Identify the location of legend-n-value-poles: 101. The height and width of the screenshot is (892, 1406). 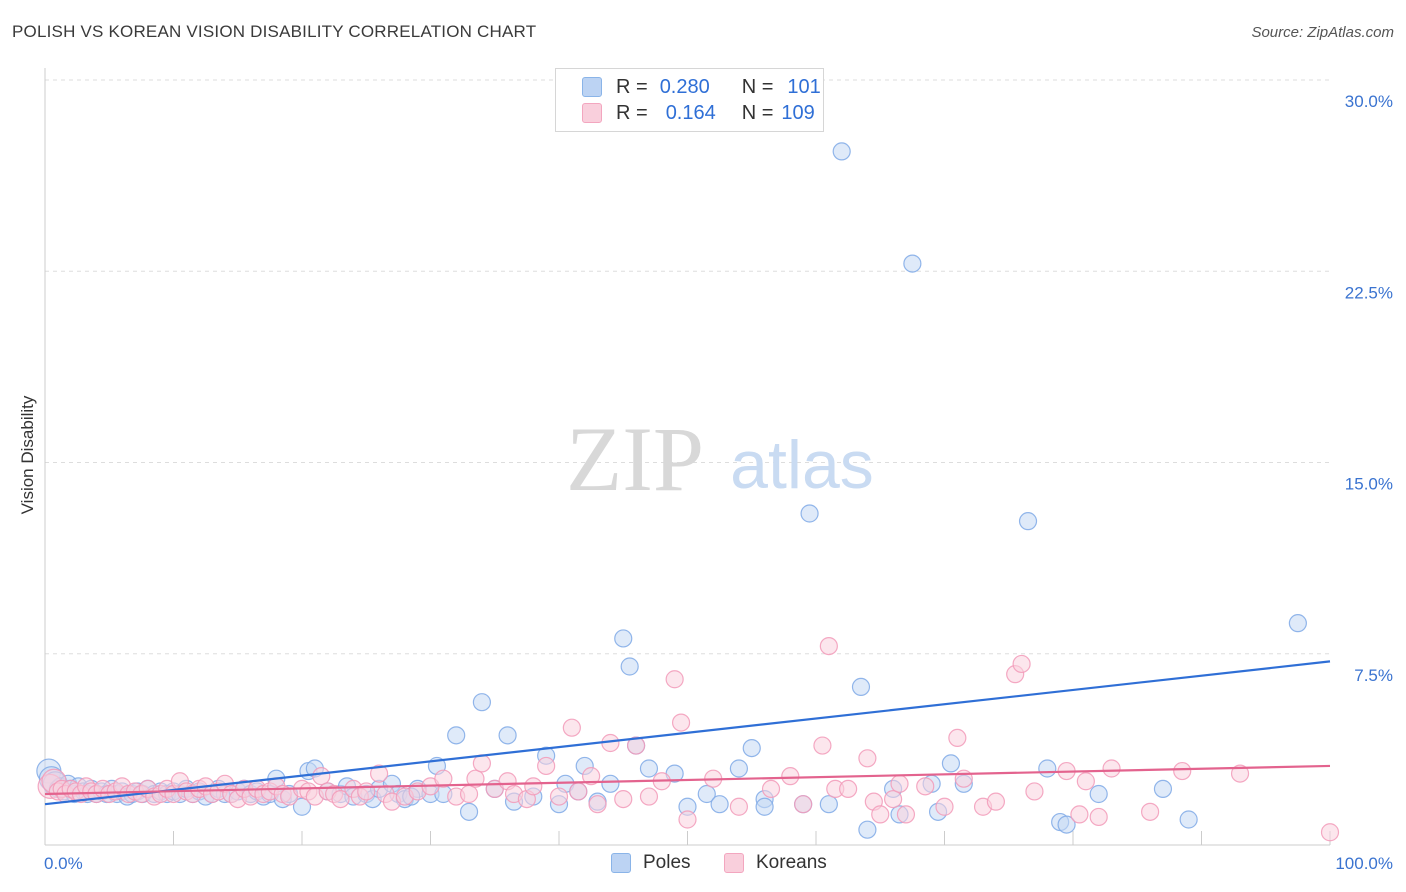
(804, 86).